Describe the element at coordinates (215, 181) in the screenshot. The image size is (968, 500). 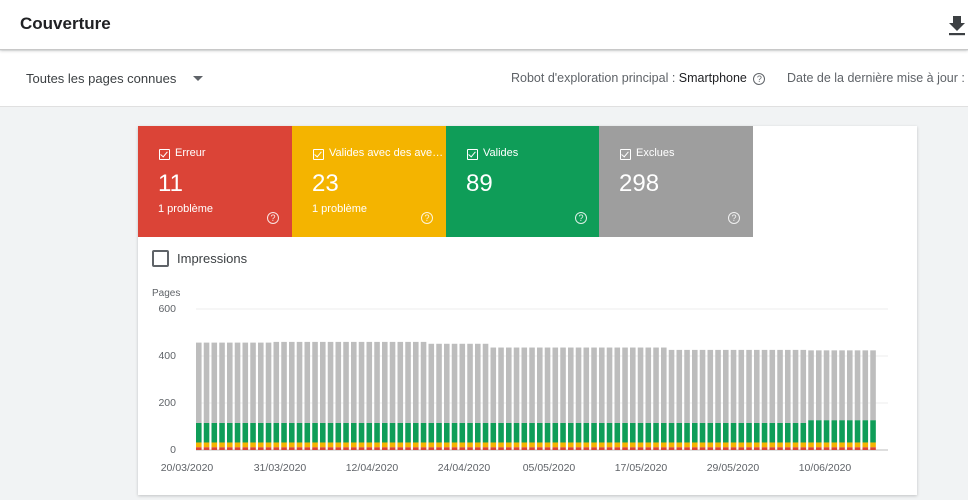
I see `tile-error: Erreur 11 1 problème ?` at that location.